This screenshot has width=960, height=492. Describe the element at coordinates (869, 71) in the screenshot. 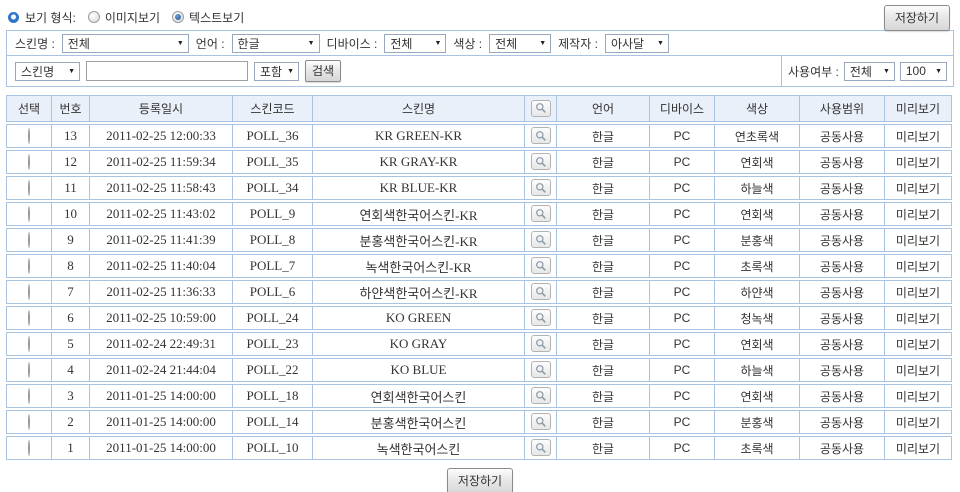

I see `usage-select: 전체 ▼` at that location.